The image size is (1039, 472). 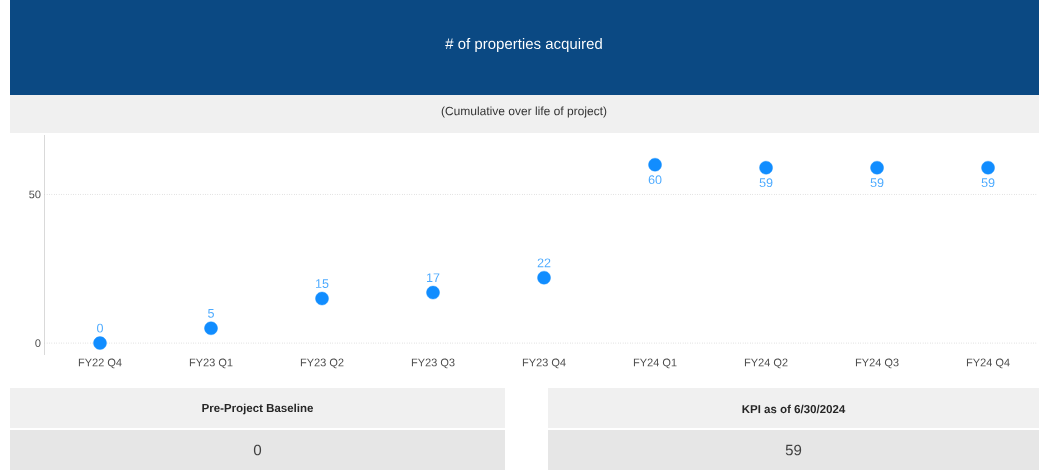 What do you see at coordinates (433, 278) in the screenshot?
I see `data-label: 17` at bounding box center [433, 278].